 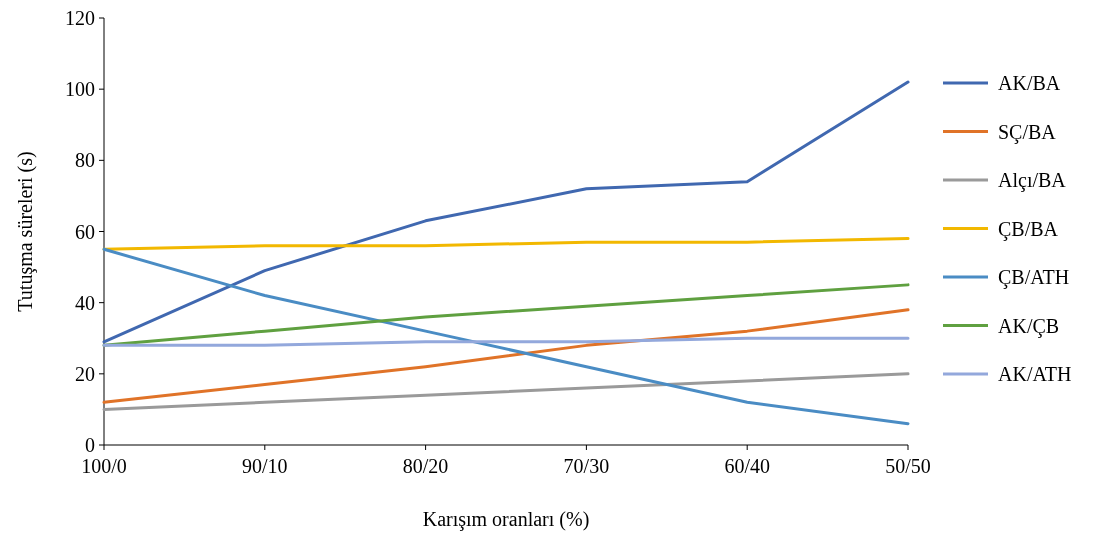 What do you see at coordinates (80, 89) in the screenshot?
I see `y-tick-label: 100` at bounding box center [80, 89].